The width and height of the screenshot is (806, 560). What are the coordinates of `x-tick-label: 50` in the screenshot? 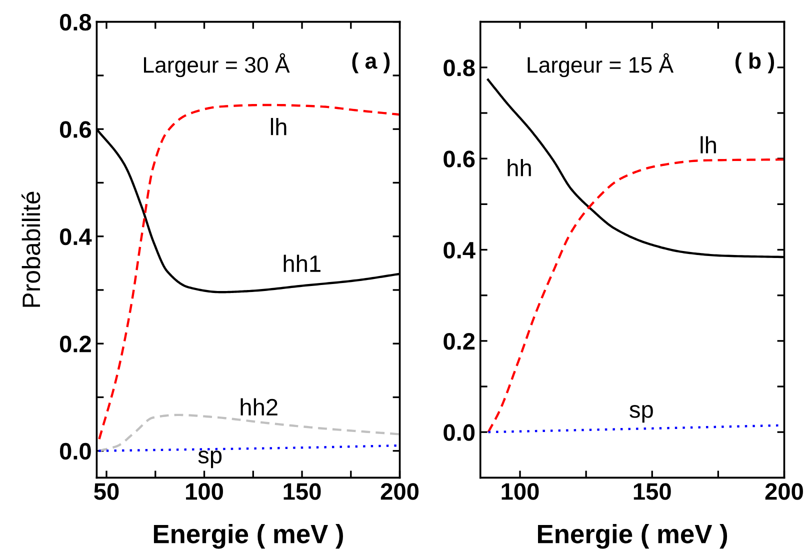 It's located at (106, 491).